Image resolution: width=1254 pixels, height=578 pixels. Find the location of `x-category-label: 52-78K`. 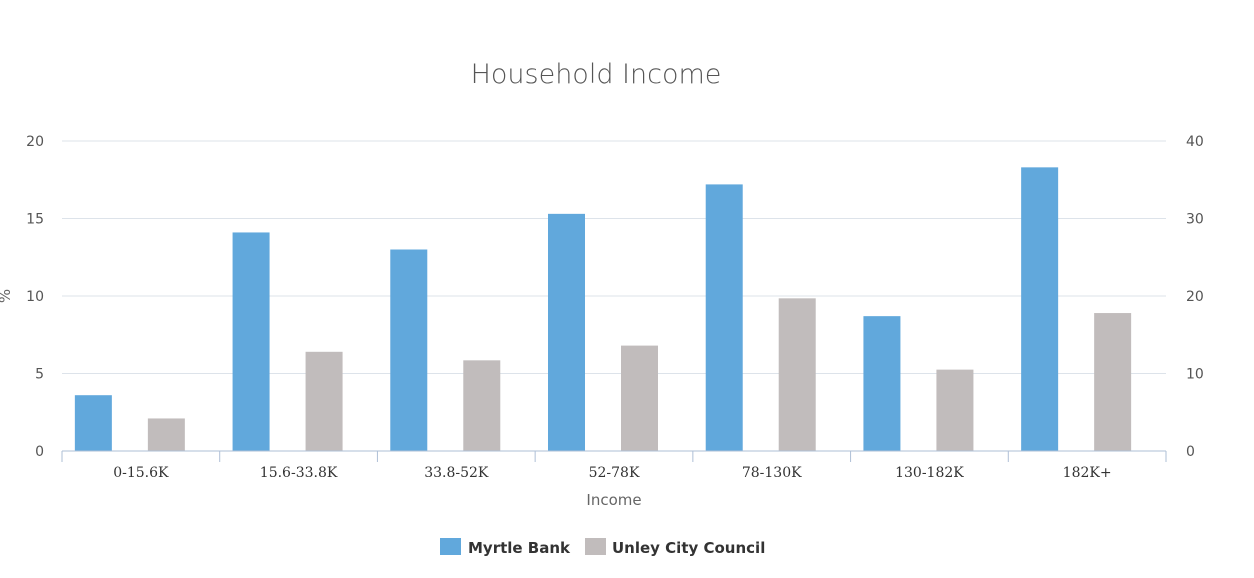

x-category-label: 52-78K is located at coordinates (614, 473).